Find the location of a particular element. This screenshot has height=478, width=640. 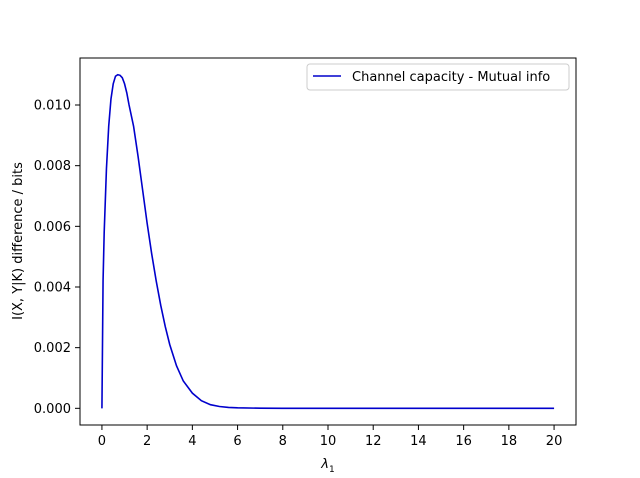

legend-box is located at coordinates (438, 77).